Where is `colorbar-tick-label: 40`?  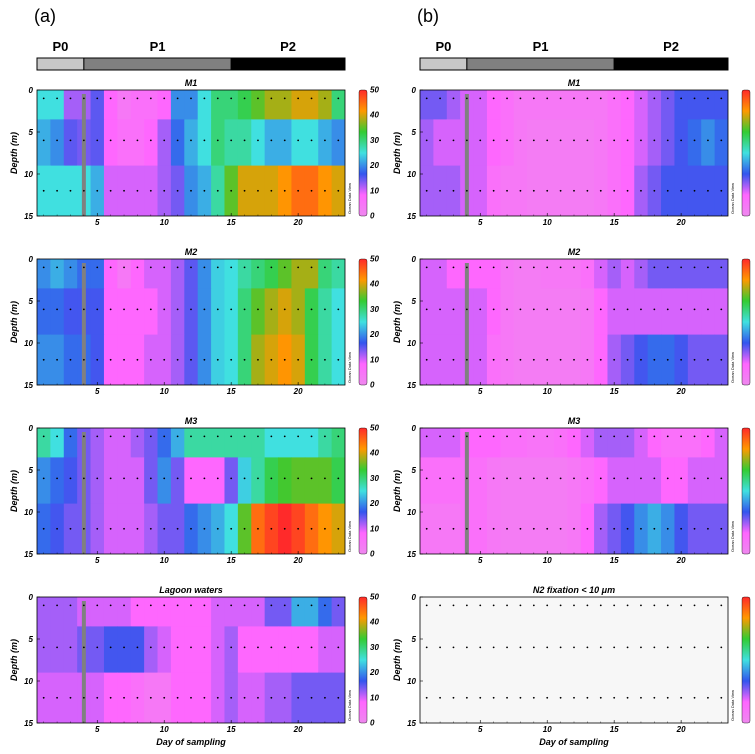
colorbar-tick-label: 40 is located at coordinates (374, 622).